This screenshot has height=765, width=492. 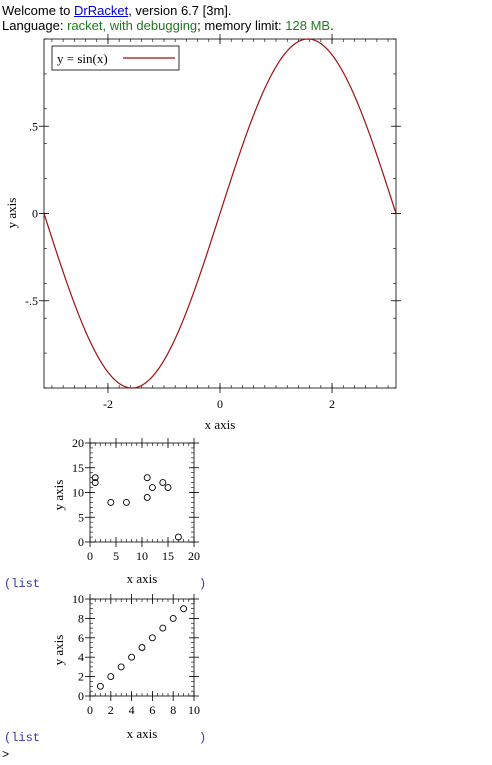 I want to click on x-tick-label: 8, so click(x=173, y=710).